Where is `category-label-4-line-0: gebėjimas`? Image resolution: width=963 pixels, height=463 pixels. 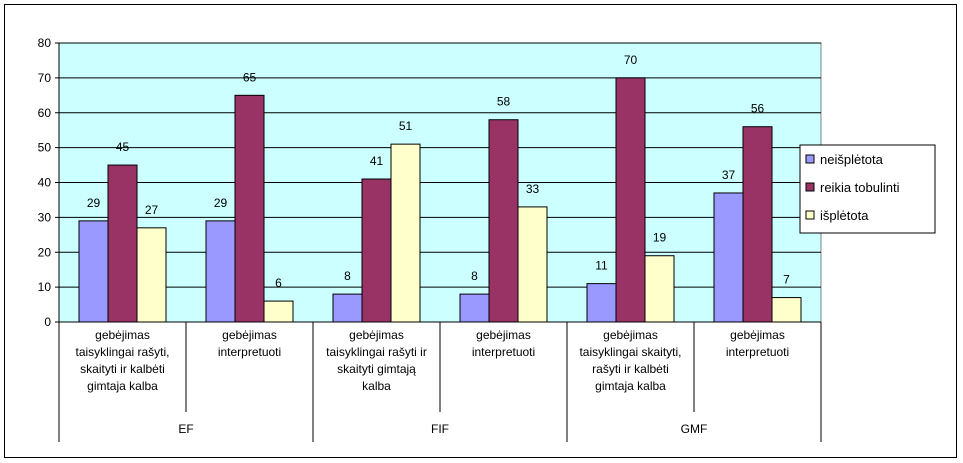
category-label-4-line-0: gebėjimas is located at coordinates (630, 335).